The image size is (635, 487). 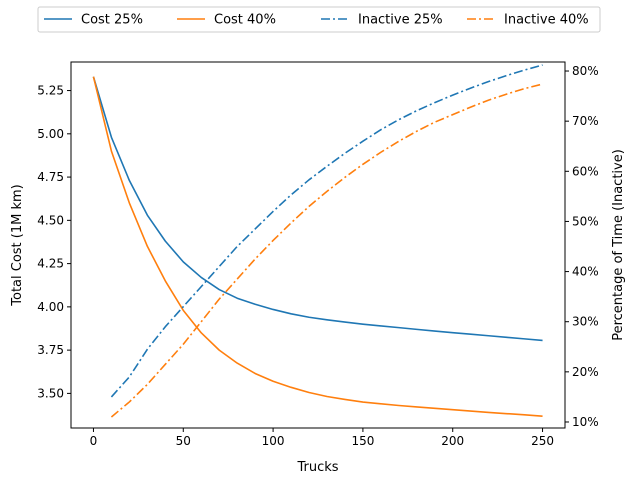 What do you see at coordinates (50, 177) in the screenshot?
I see `y-left-tick-label: 4.75` at bounding box center [50, 177].